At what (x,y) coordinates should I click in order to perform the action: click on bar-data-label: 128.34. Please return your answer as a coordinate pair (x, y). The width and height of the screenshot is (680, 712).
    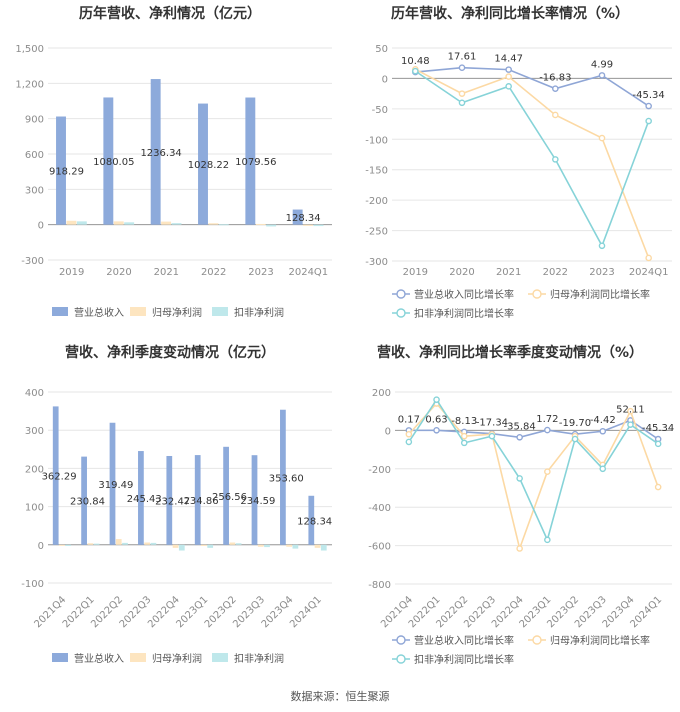
    Looking at the image, I should click on (303, 218).